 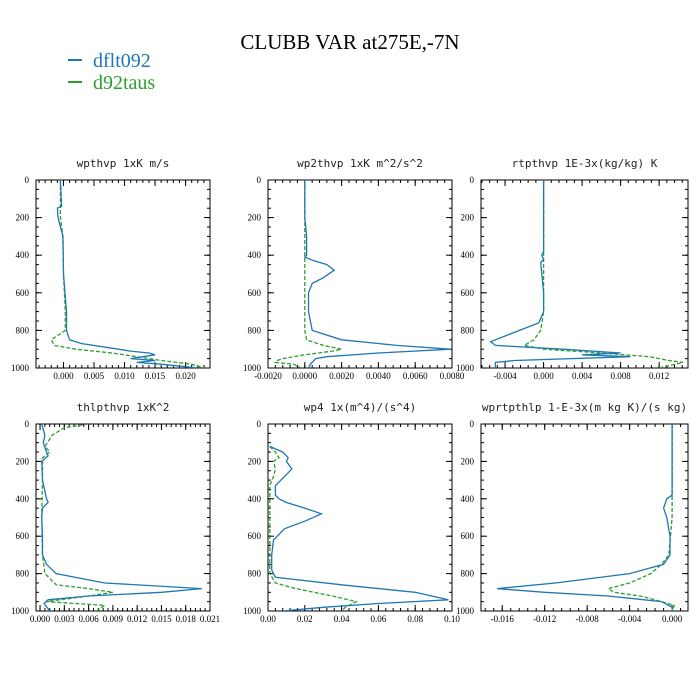 What do you see at coordinates (186, 619) in the screenshot?
I see `x-tick-label: 0.018` at bounding box center [186, 619].